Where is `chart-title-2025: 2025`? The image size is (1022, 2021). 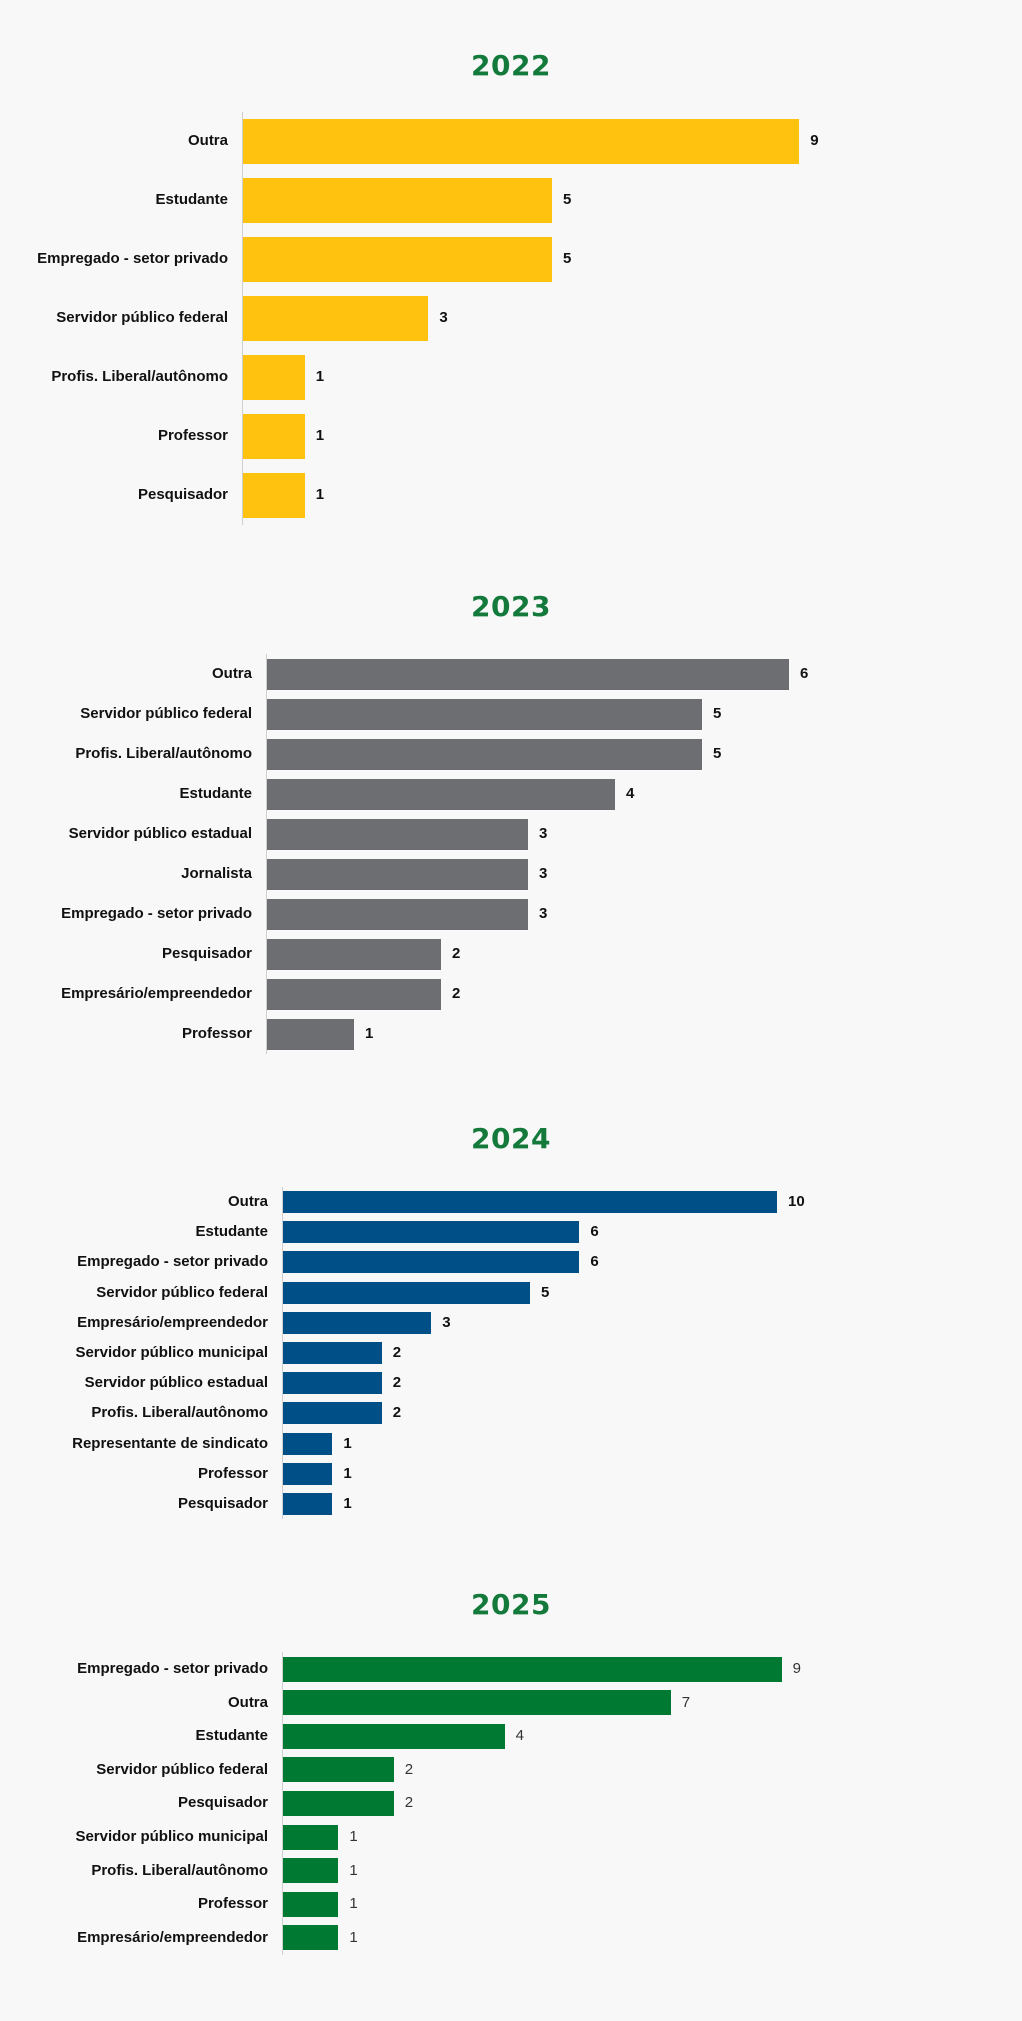 chart-title-2025: 2025 is located at coordinates (511, 1604).